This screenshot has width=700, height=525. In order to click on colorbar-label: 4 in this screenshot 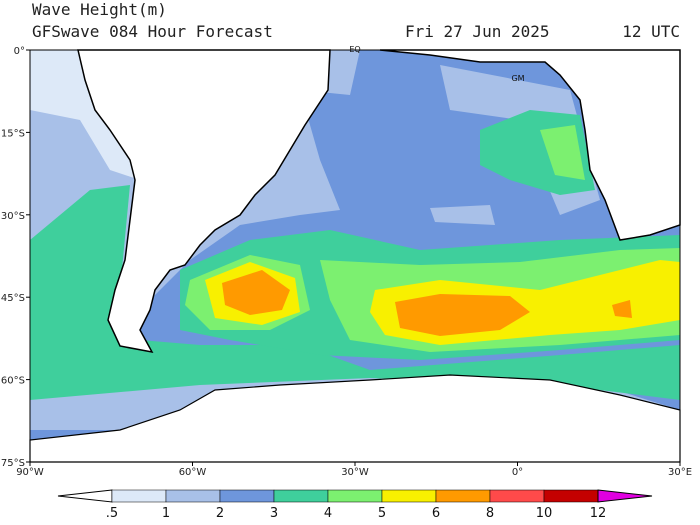, I will do `click(328, 513)`.